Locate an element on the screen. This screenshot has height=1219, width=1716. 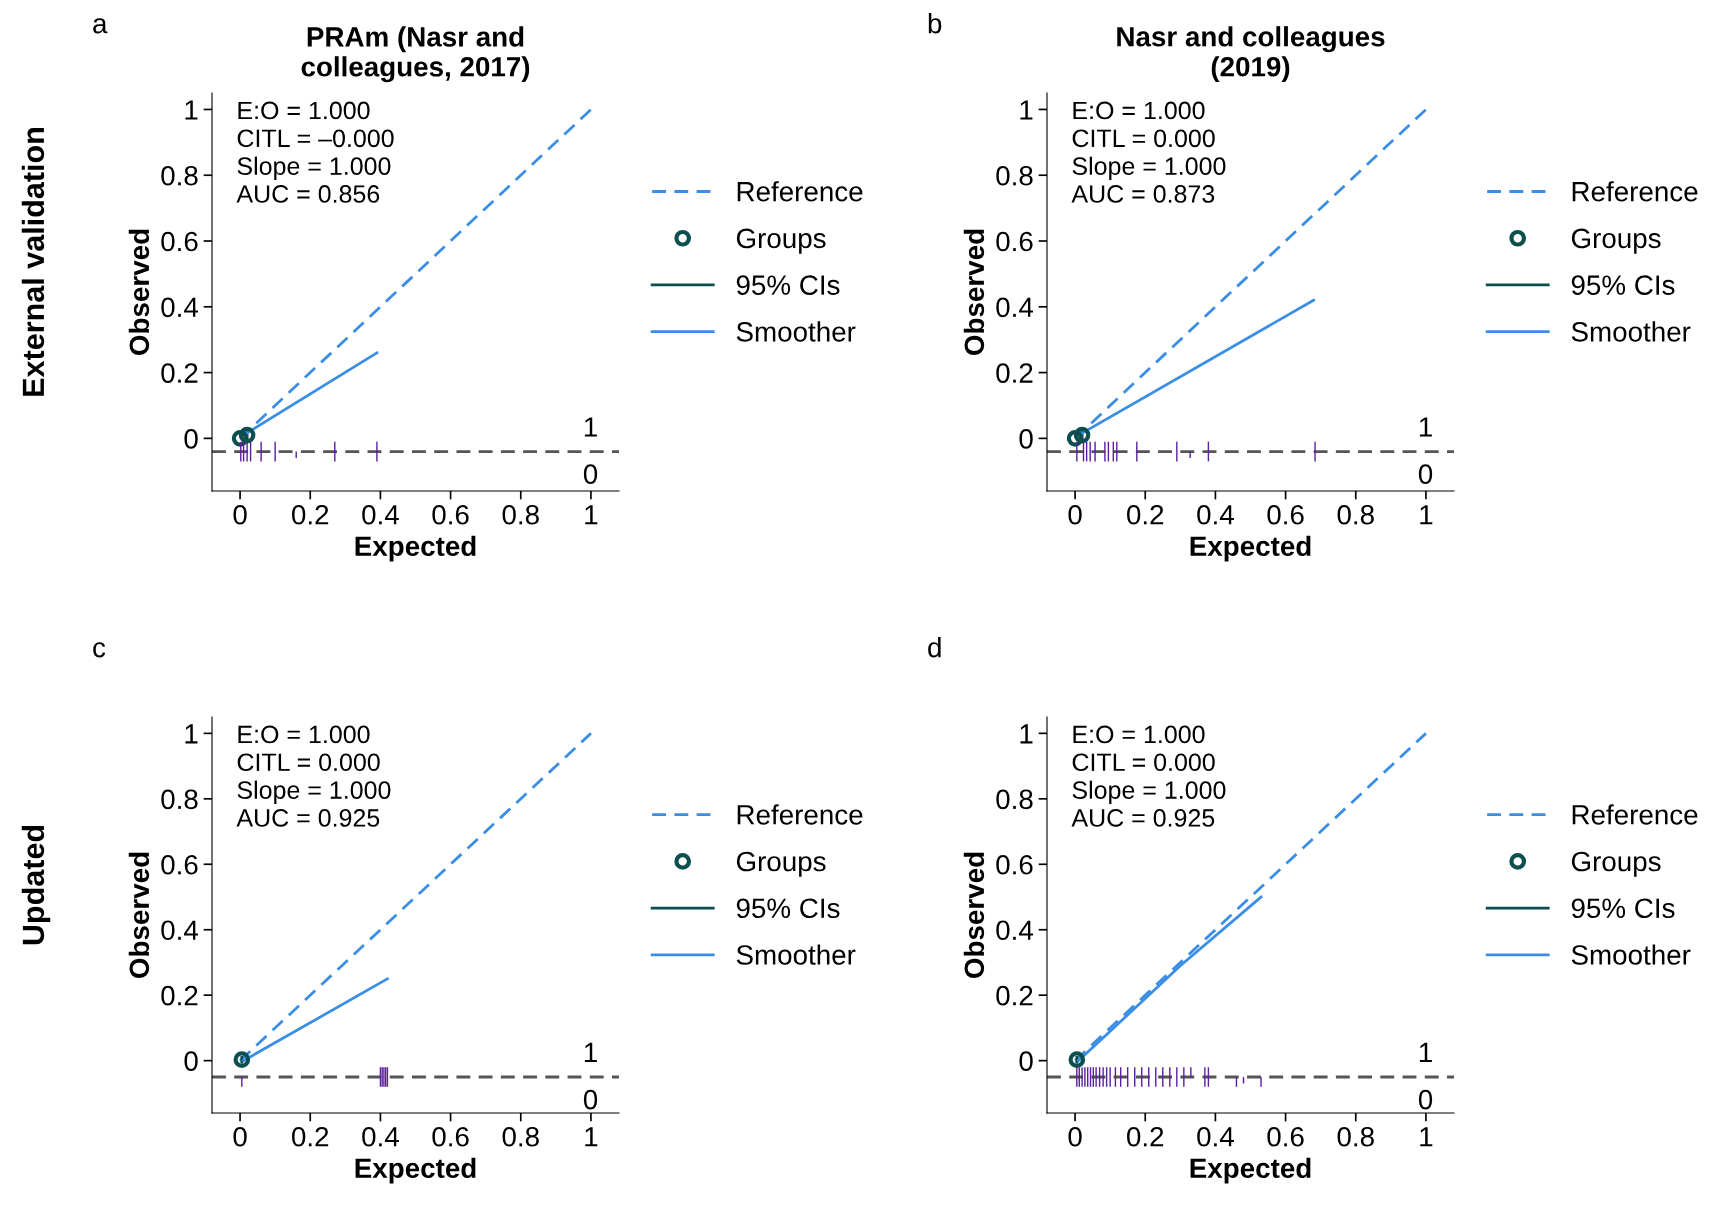
text: d is located at coordinates (934, 647).